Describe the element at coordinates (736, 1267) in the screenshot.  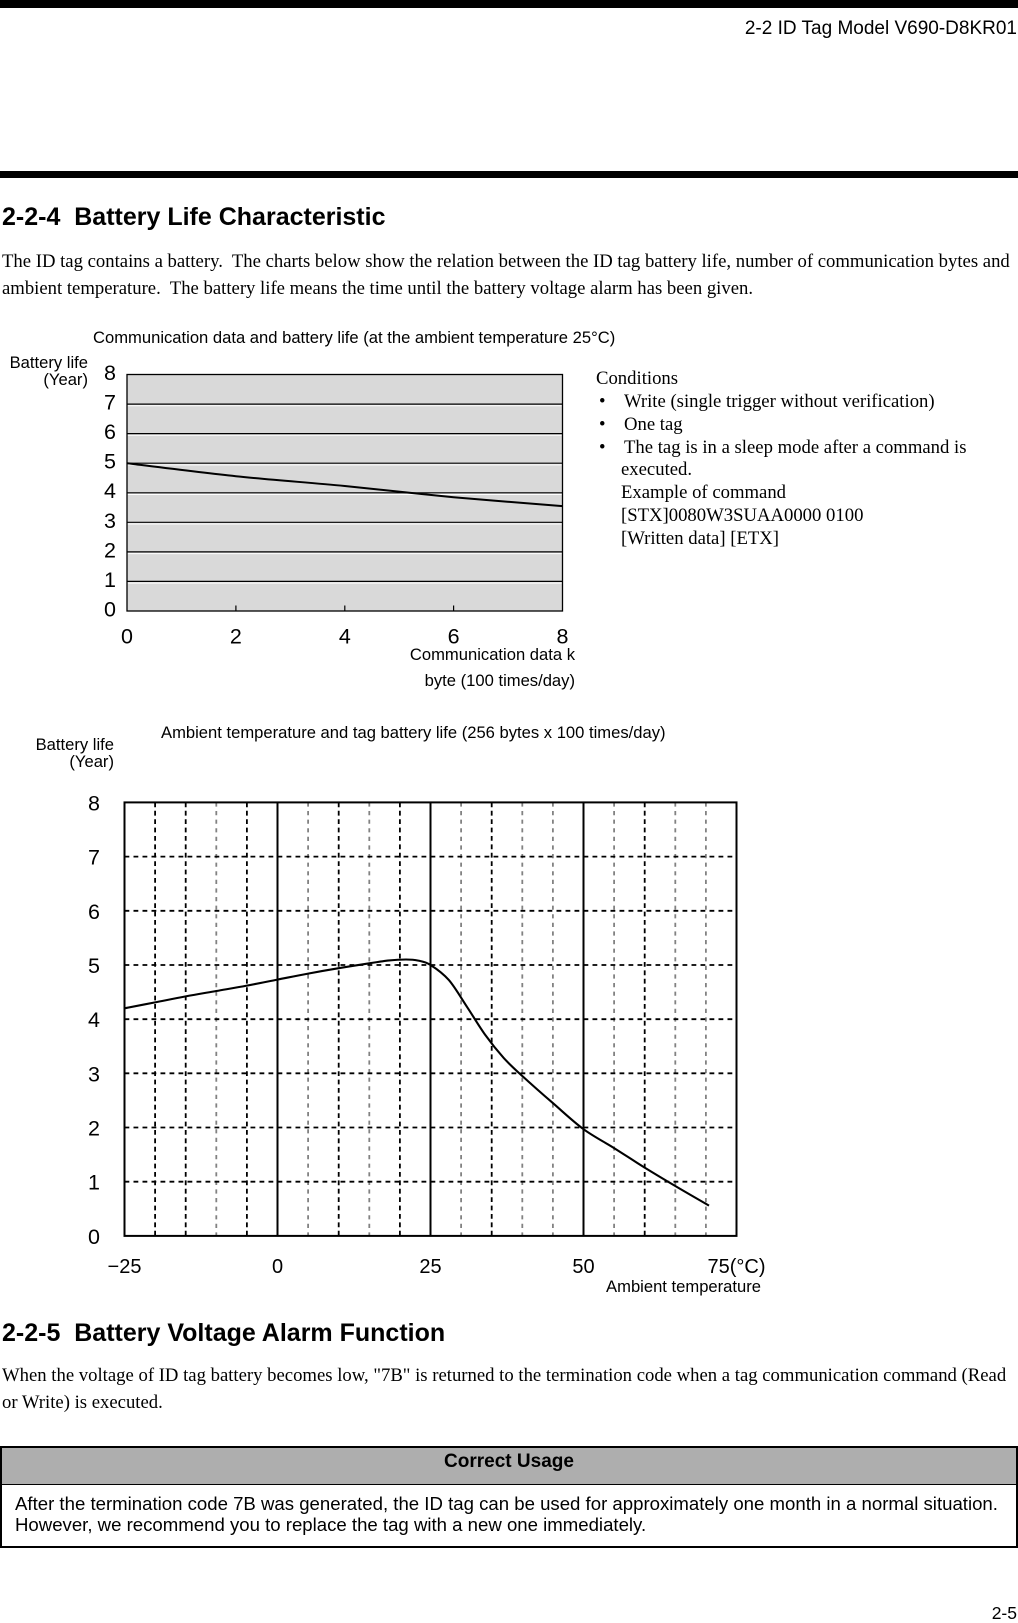
I see `svg-text: 75(°C)` at that location.